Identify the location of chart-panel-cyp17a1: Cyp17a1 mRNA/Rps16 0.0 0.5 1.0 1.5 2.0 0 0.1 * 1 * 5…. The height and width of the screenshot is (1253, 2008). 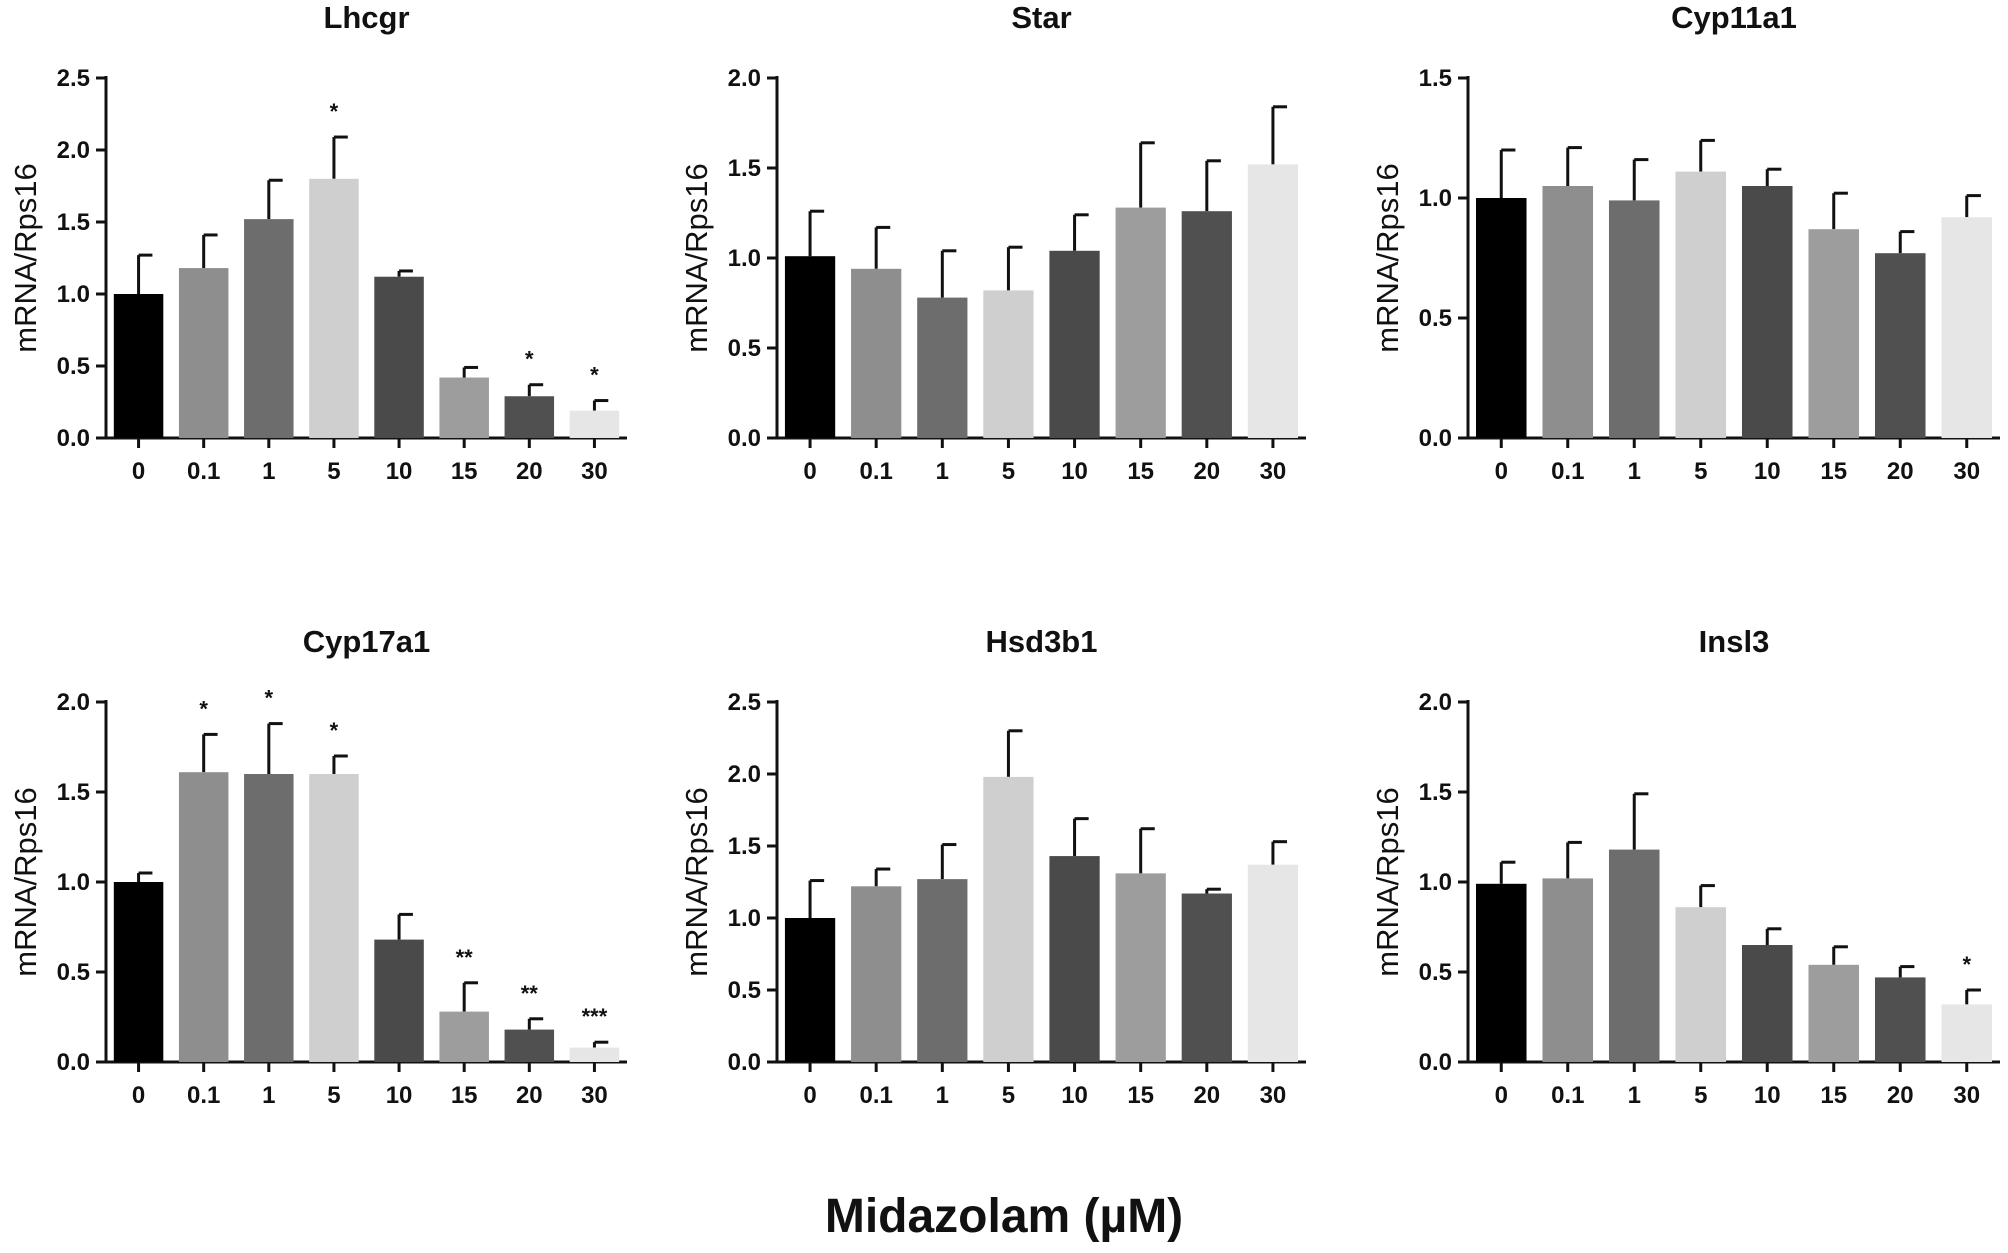
(317, 866).